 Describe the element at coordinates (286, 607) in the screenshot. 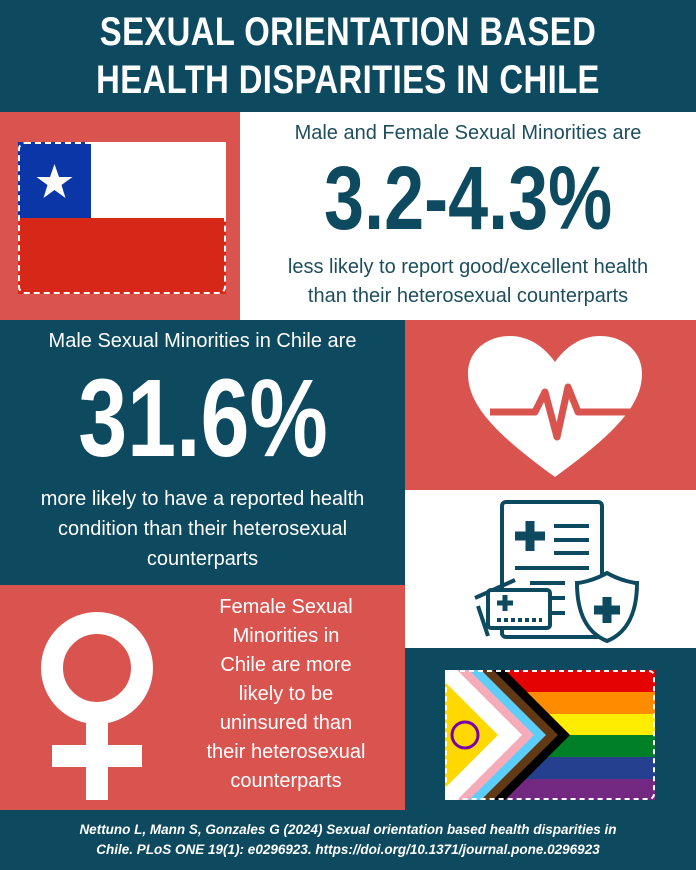

I see `stat3-line: Female Sexual` at that location.